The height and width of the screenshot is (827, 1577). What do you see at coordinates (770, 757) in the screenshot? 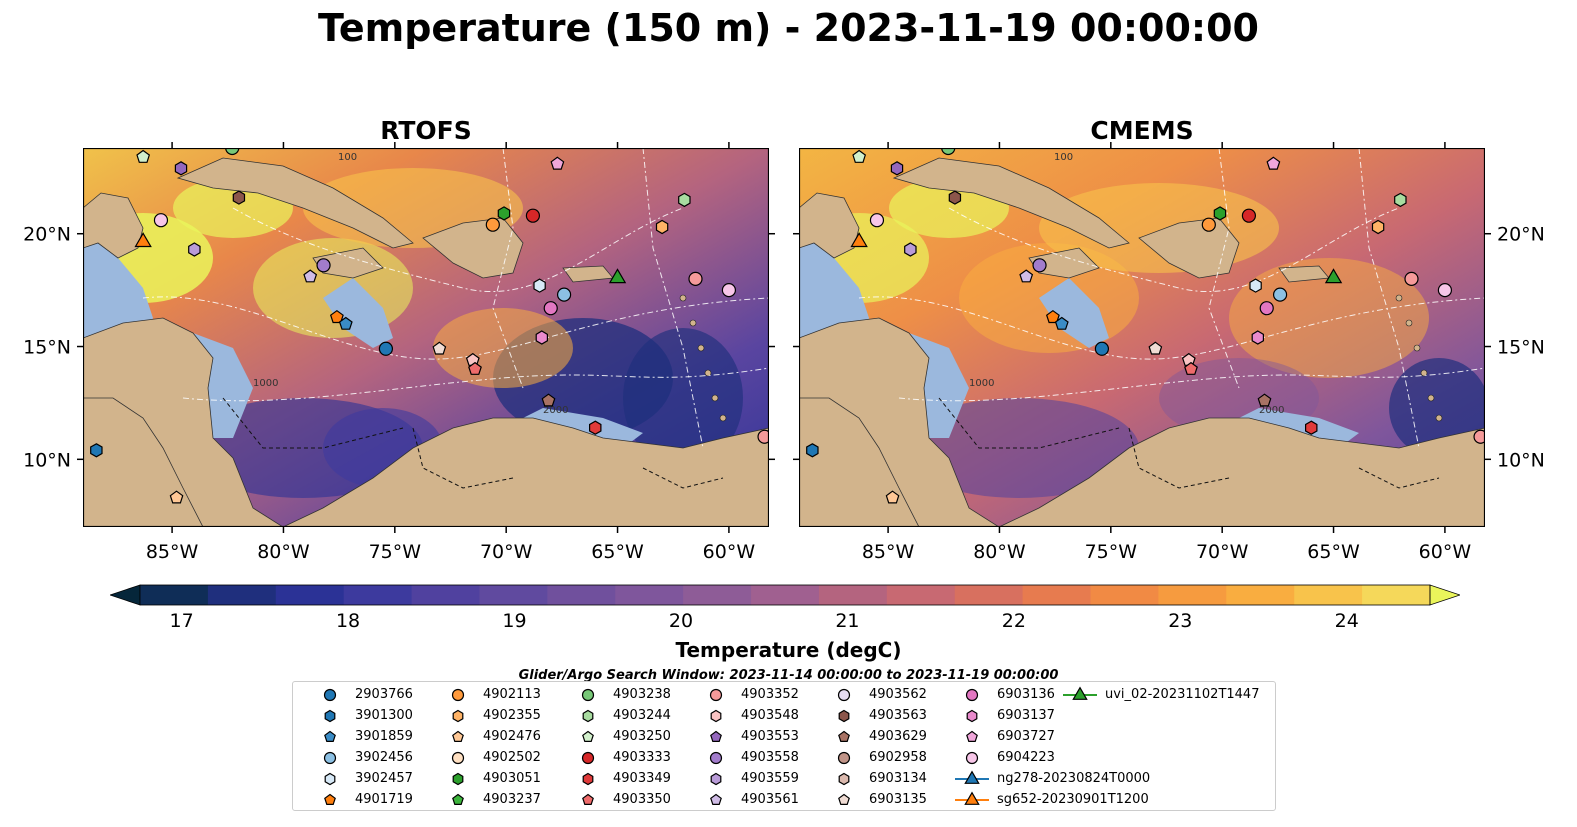
I see `legend-item-label: 4903558` at bounding box center [770, 757].